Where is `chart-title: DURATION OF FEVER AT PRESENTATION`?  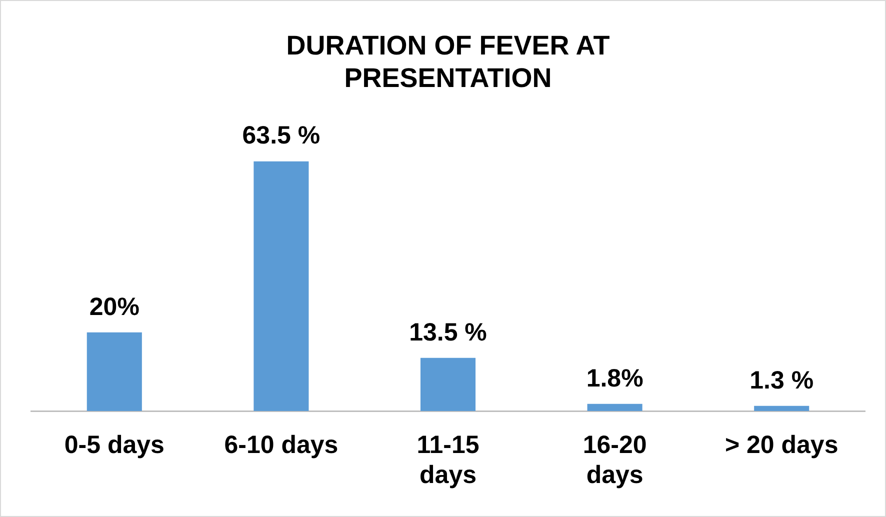 chart-title: DURATION OF FEVER AT PRESENTATION is located at coordinates (448, 62).